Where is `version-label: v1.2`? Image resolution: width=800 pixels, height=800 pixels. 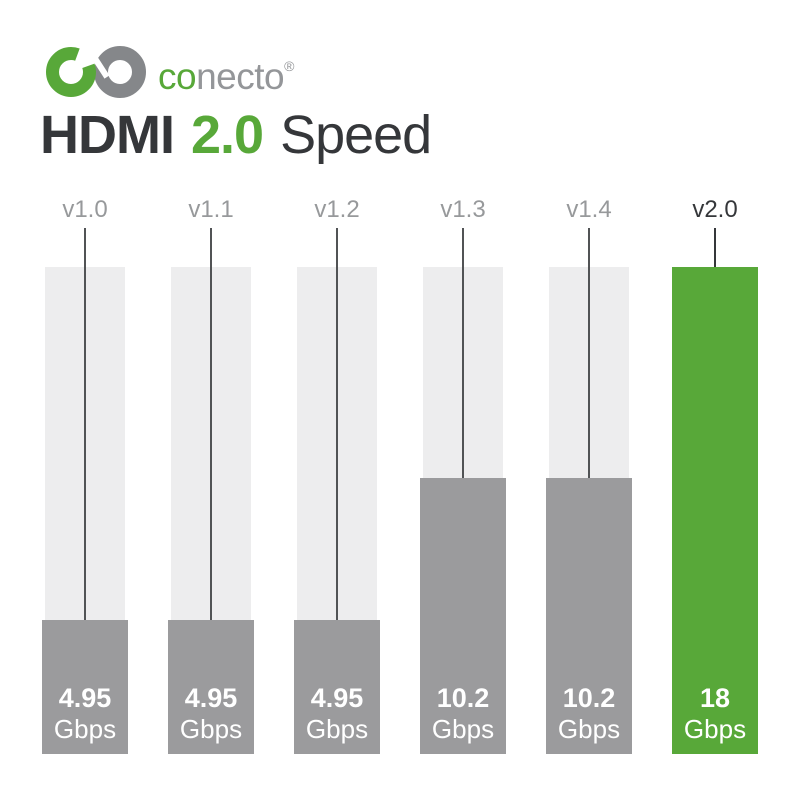 version-label: v1.2 is located at coordinates (337, 209).